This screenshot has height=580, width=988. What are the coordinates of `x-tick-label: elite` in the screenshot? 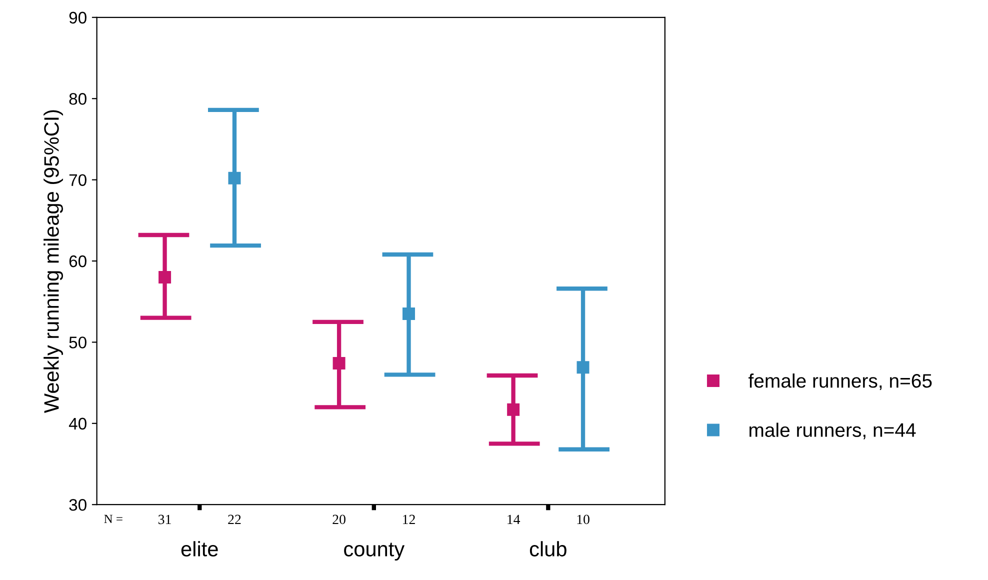 It's located at (199, 548).